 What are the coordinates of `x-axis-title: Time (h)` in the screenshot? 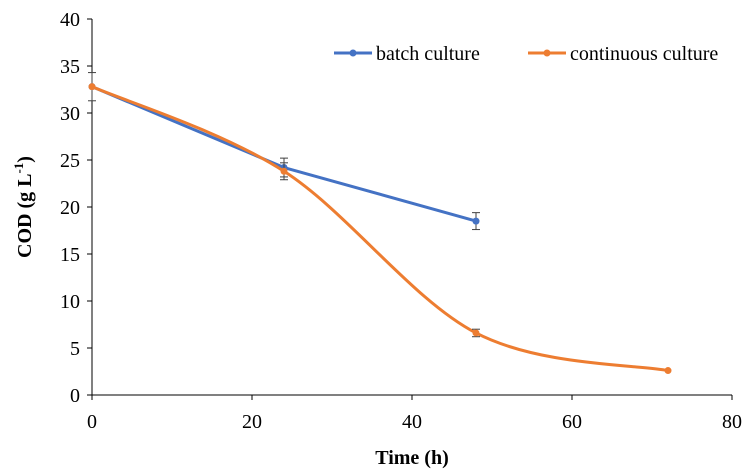 It's located at (412, 458).